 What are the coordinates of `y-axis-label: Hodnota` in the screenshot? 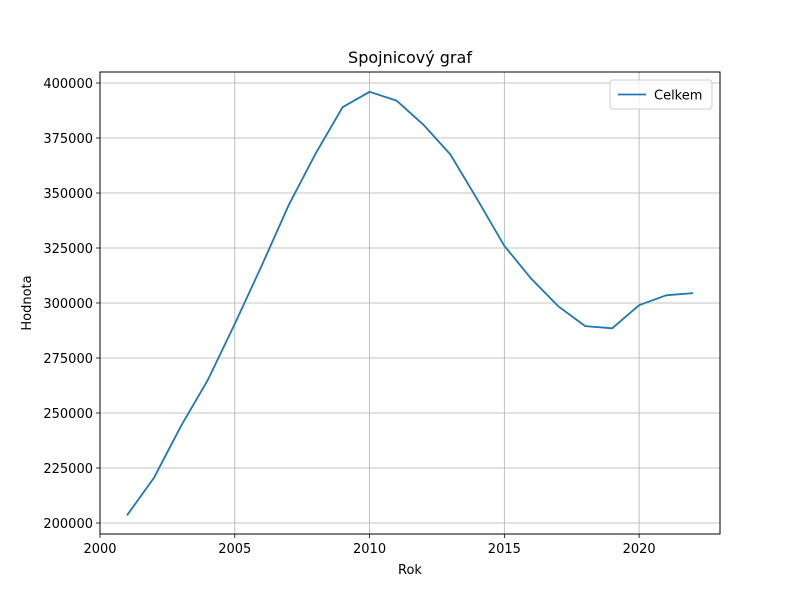 It's located at (27, 302).